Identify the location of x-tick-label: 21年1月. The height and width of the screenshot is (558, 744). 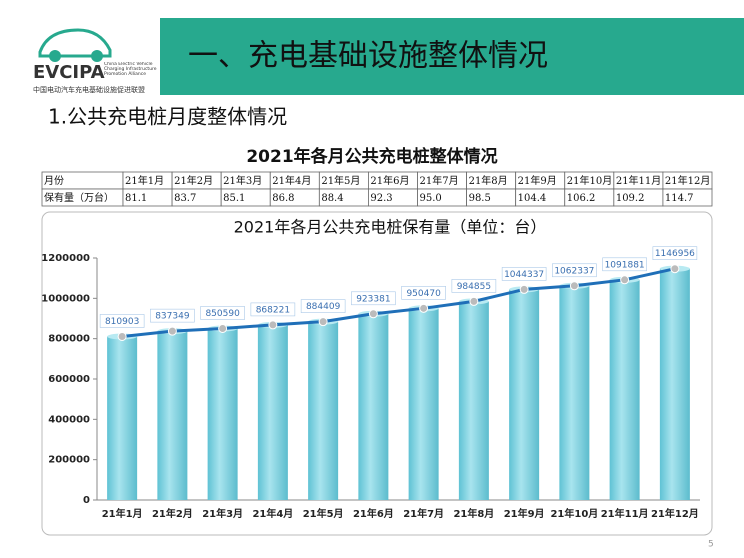
(122, 513).